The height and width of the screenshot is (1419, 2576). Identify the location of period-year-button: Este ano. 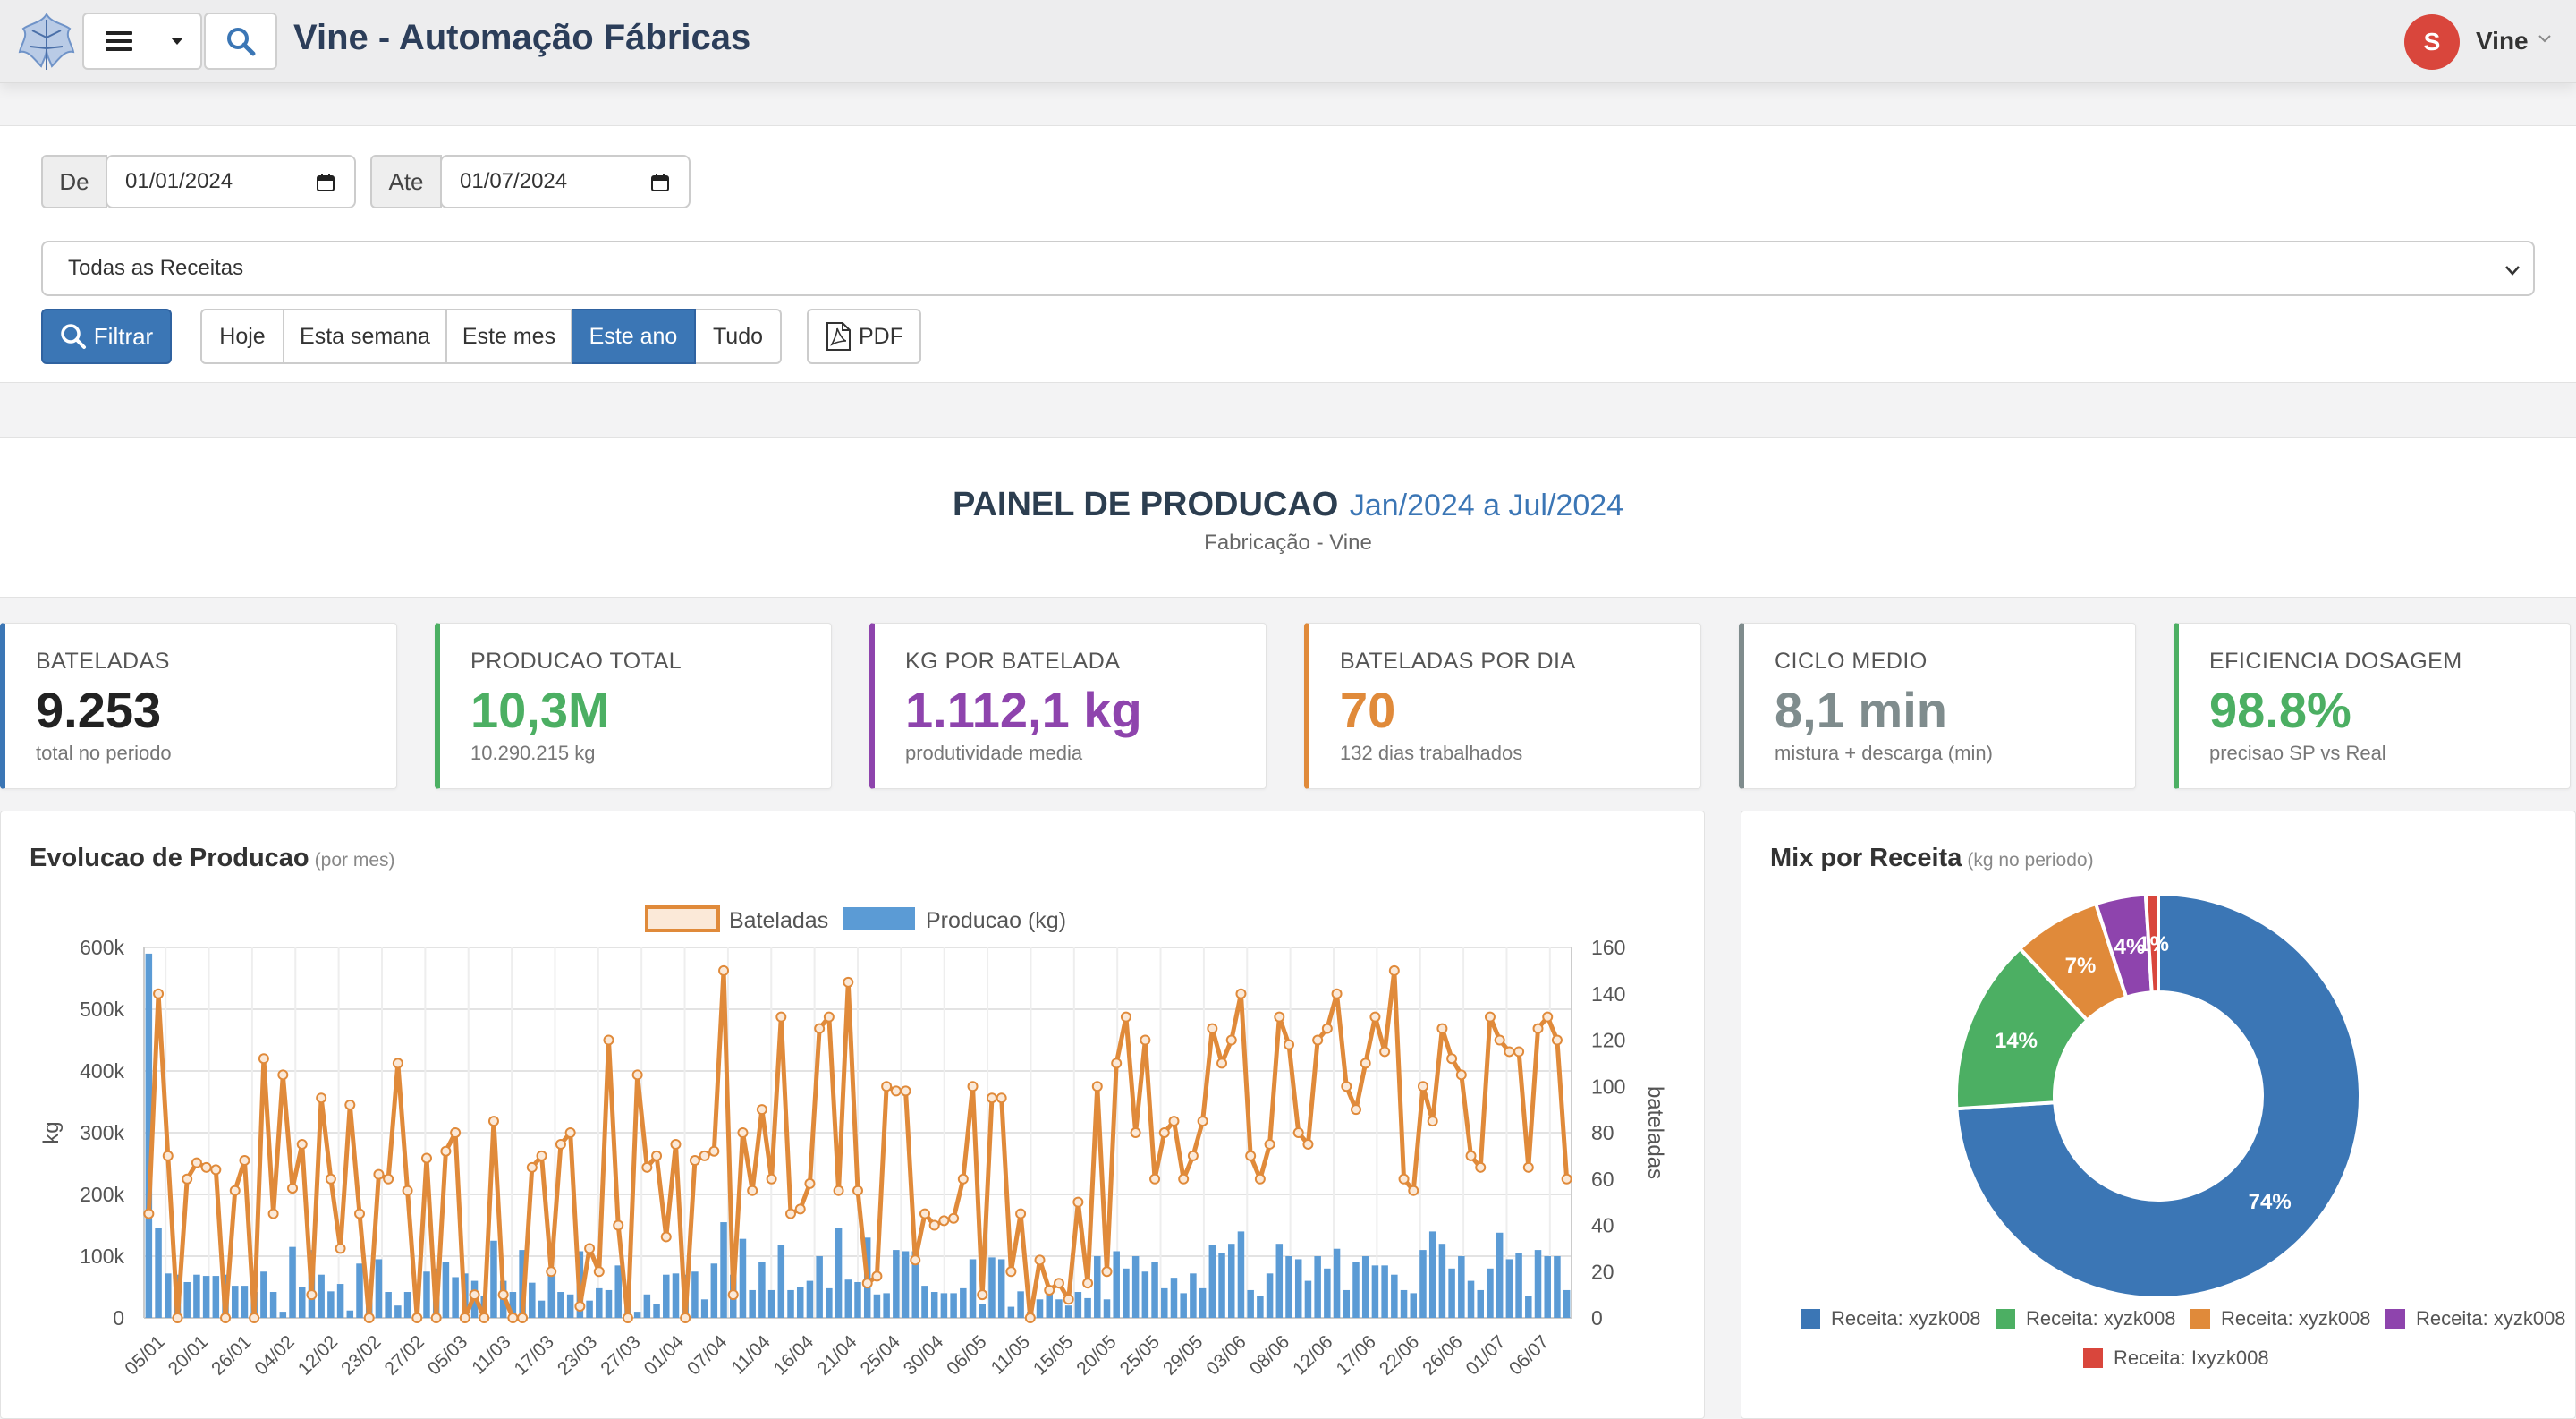
(634, 336).